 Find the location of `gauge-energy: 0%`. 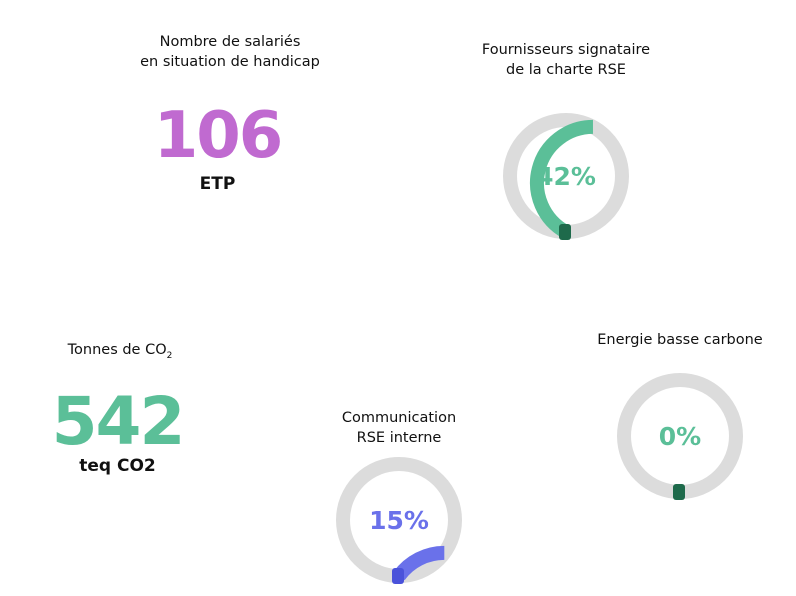

gauge-energy: 0% is located at coordinates (680, 436).